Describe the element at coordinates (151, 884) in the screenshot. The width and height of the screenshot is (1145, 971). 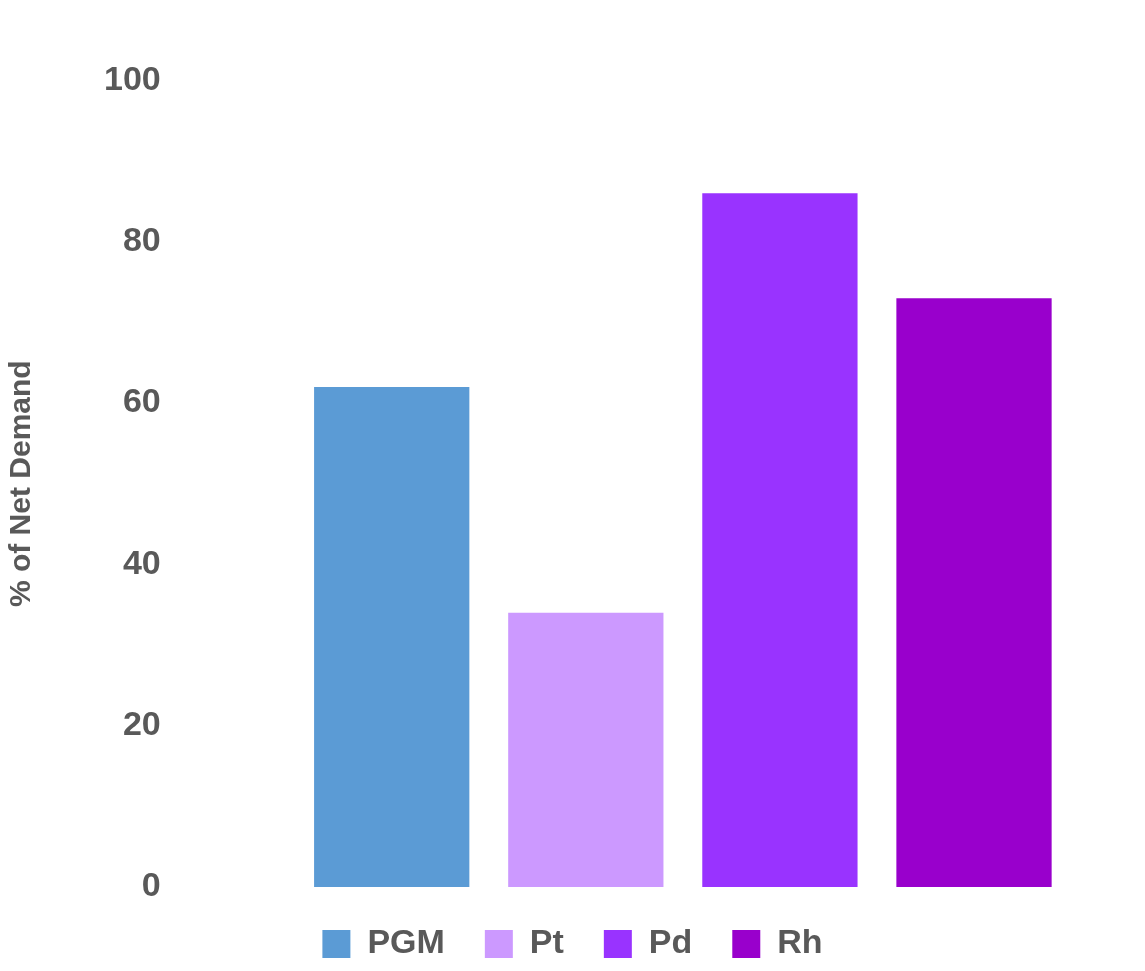
I see `y-tick-label: 0` at that location.